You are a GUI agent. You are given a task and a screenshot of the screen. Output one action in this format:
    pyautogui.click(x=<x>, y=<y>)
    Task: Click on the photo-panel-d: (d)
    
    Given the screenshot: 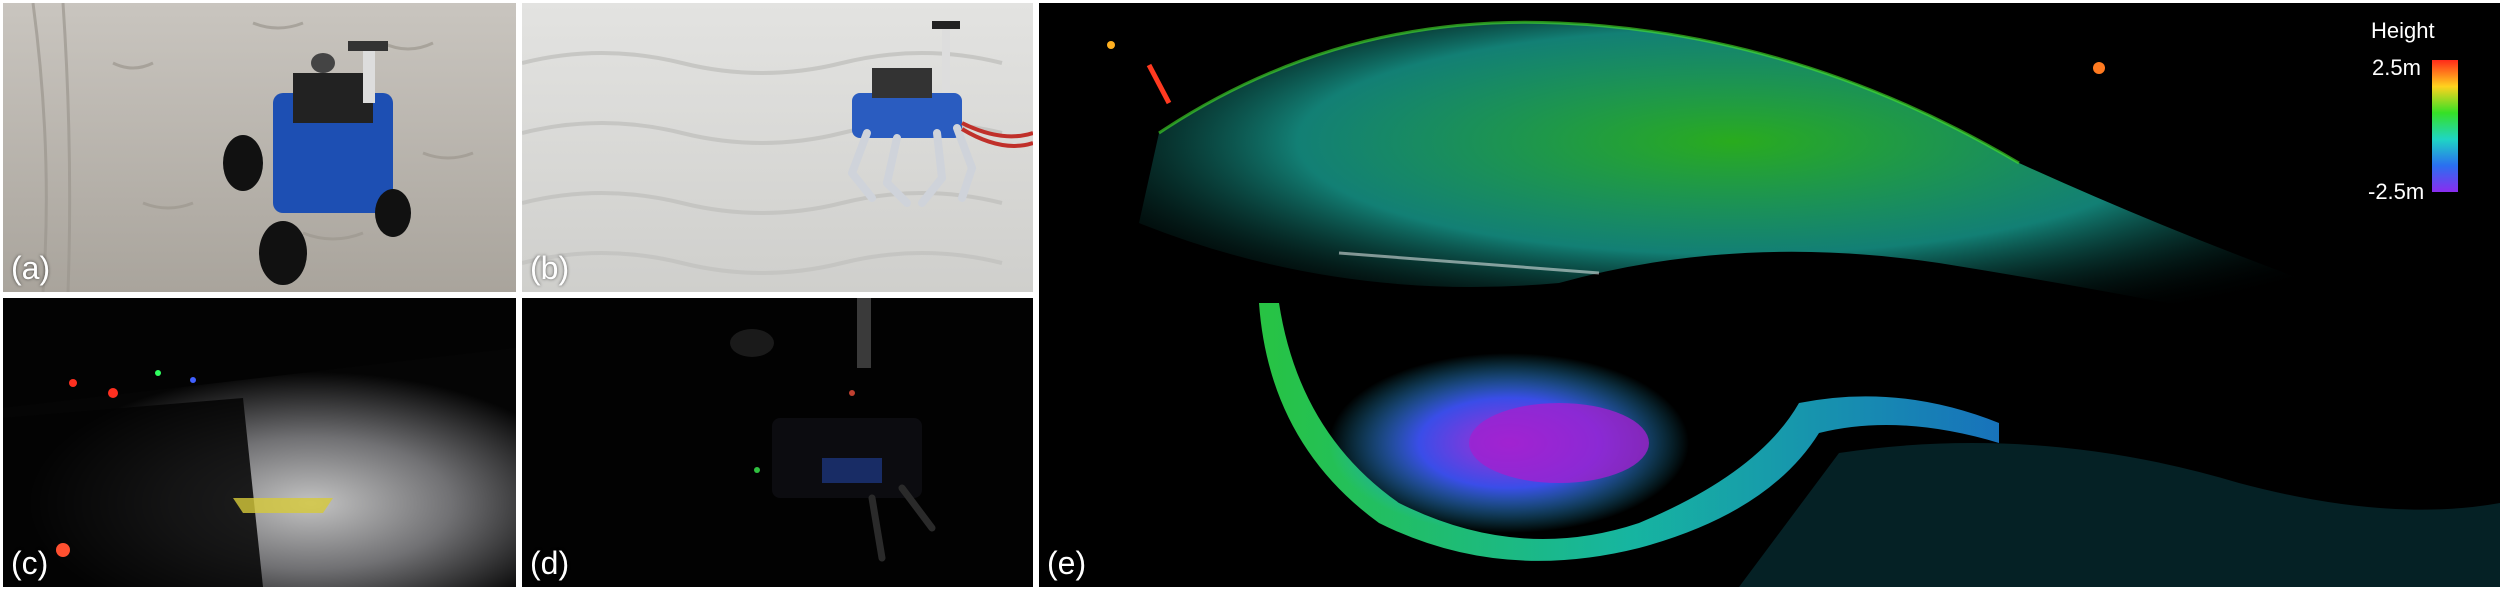 What is the action you would take?
    pyautogui.click(x=777, y=442)
    